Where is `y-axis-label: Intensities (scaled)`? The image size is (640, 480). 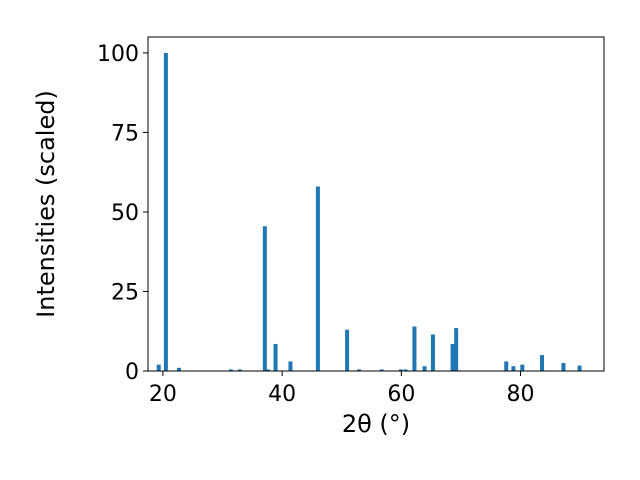
y-axis-label: Intensities (scaled) is located at coordinates (46, 204).